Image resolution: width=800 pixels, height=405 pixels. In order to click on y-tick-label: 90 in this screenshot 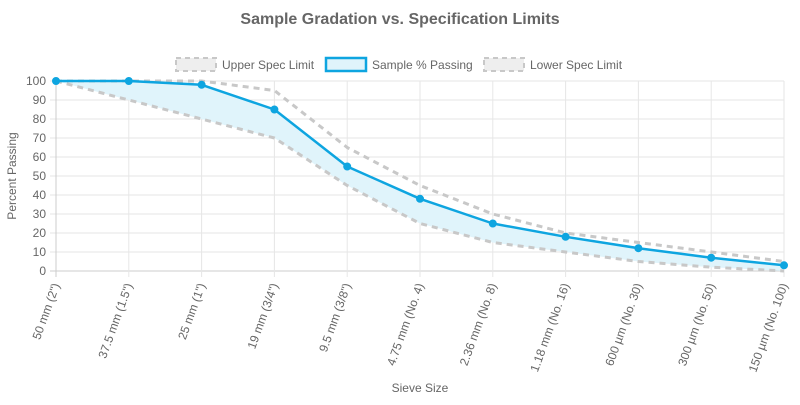, I will do `click(40, 100)`.